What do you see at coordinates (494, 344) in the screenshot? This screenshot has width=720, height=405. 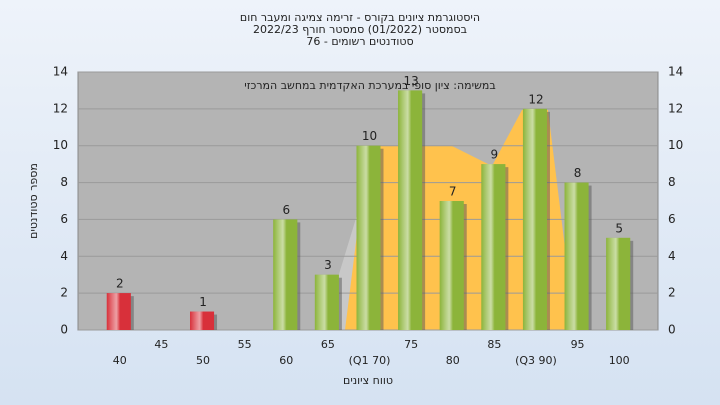 I see `x-tick-label: 85` at bounding box center [494, 344].